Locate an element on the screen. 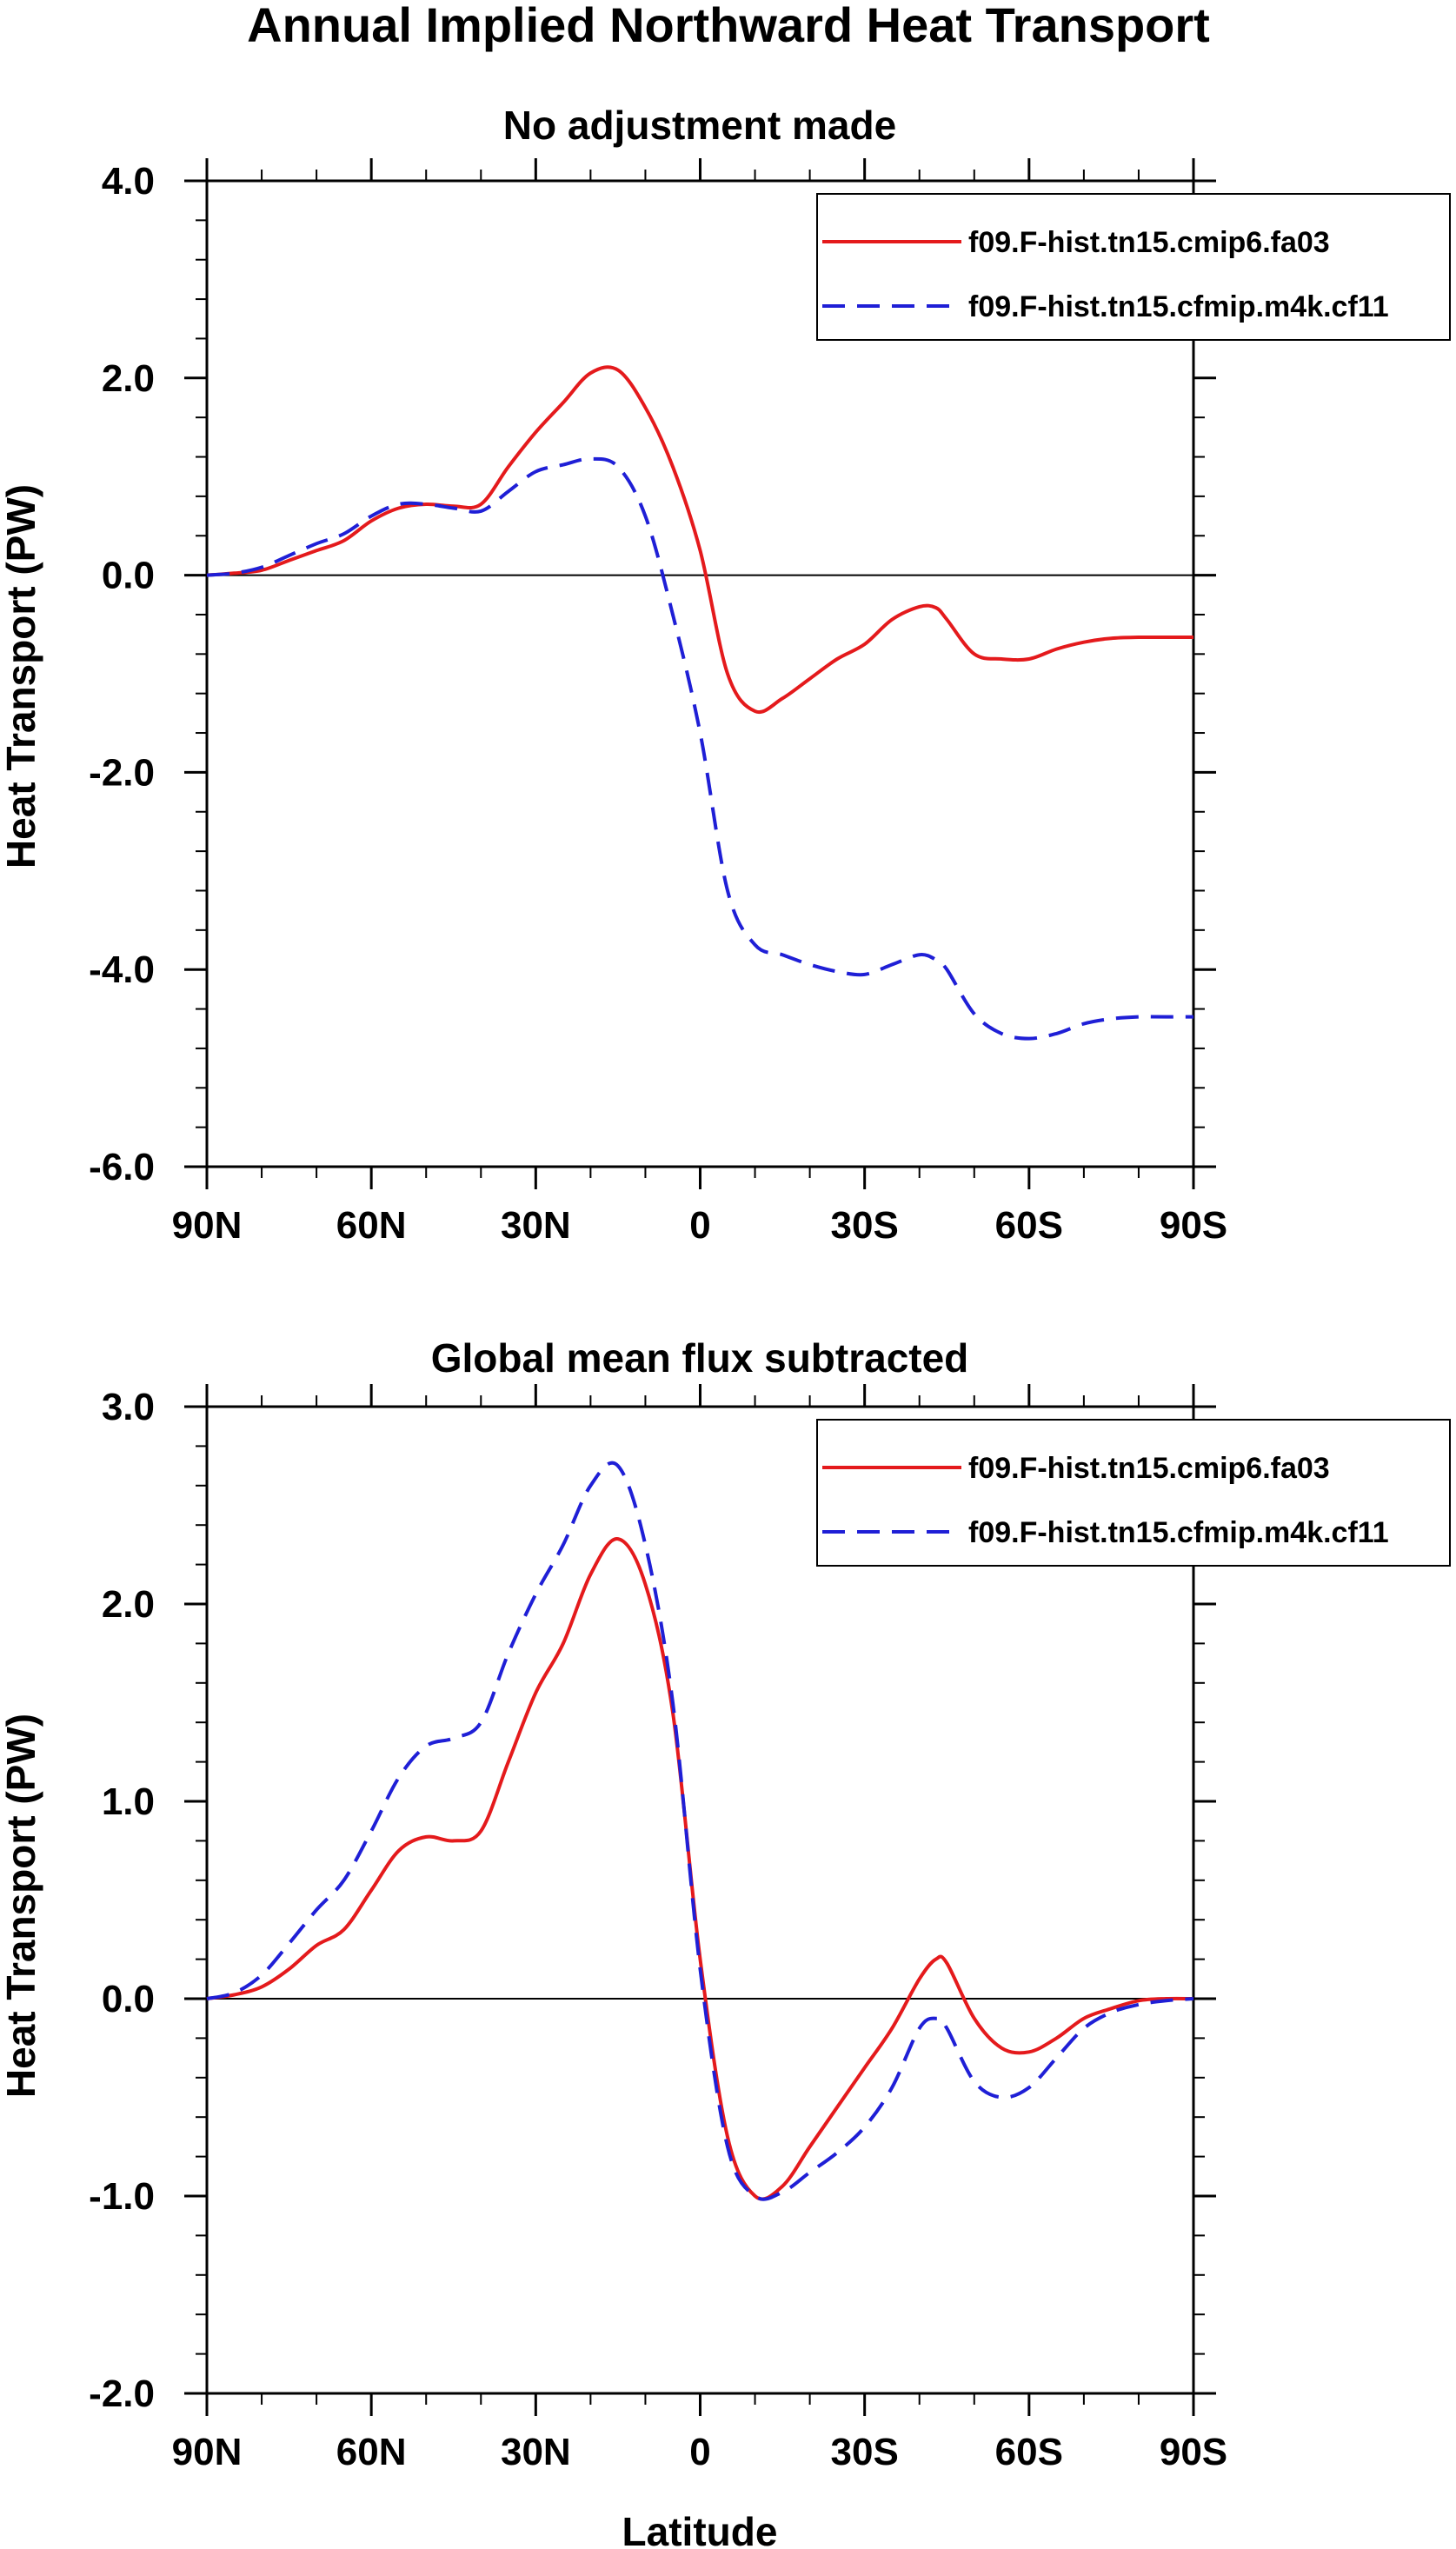  panel-top-title: No adjustment made is located at coordinates (699, 125).